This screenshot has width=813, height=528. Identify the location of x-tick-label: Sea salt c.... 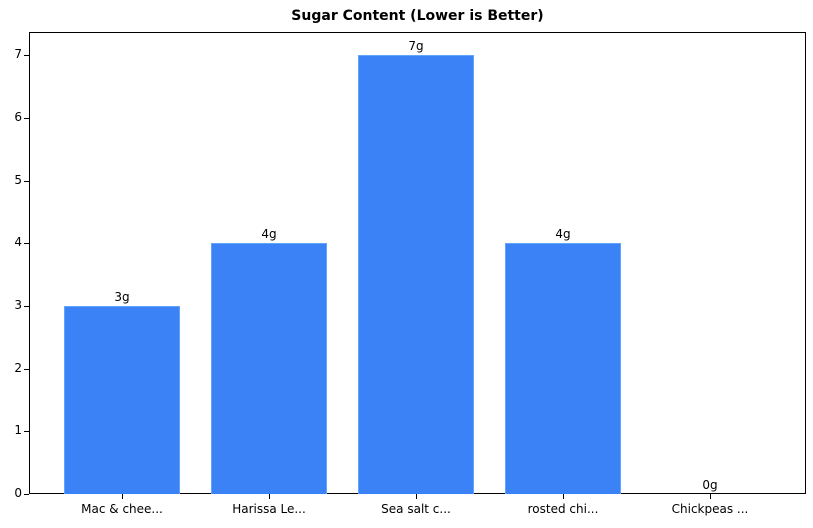
(416, 509).